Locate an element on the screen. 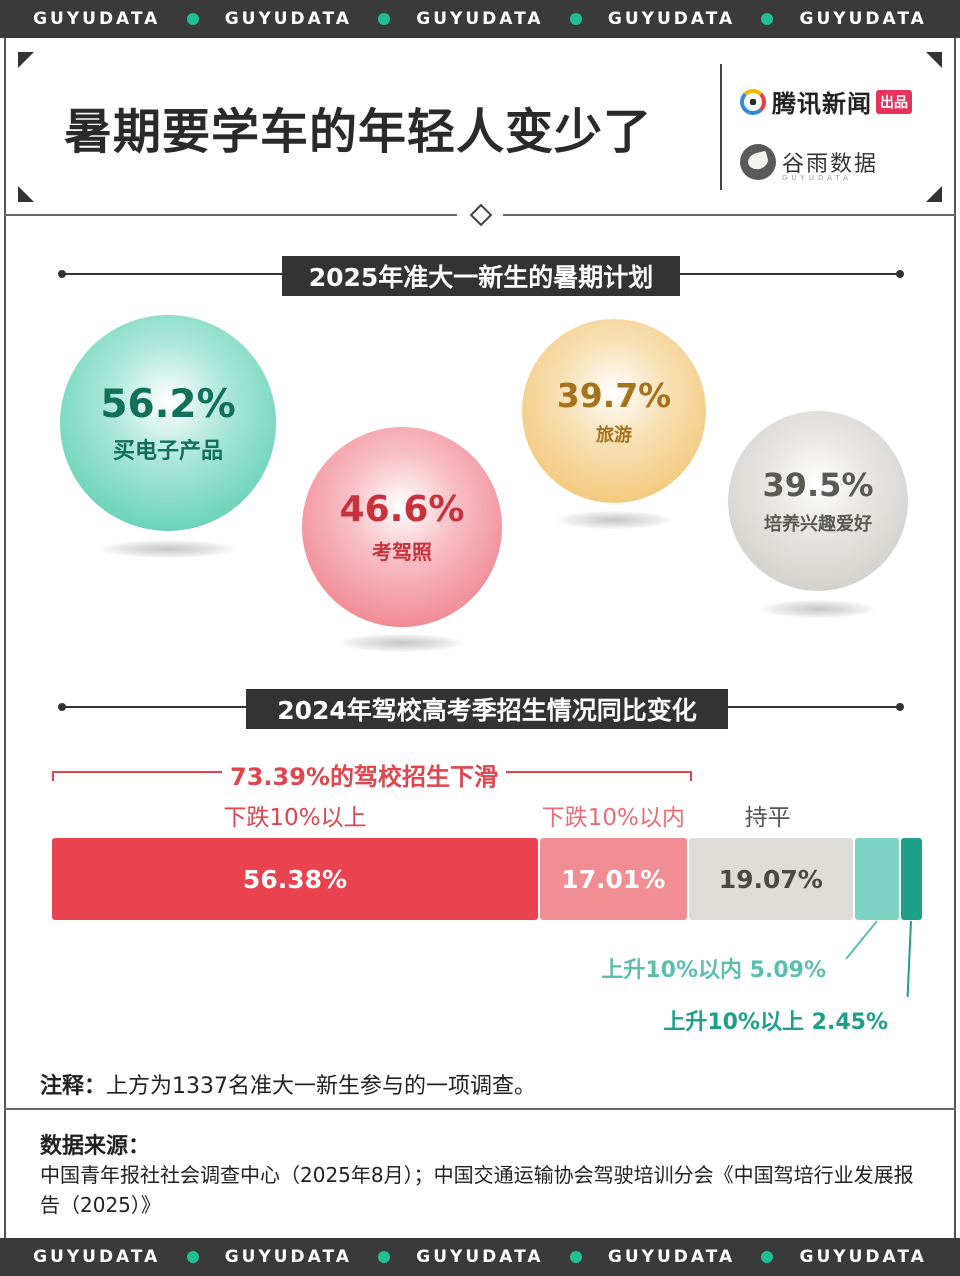  section-title-driving-school: 2024年驾校高考季招生情况同比变化 is located at coordinates (487, 709).